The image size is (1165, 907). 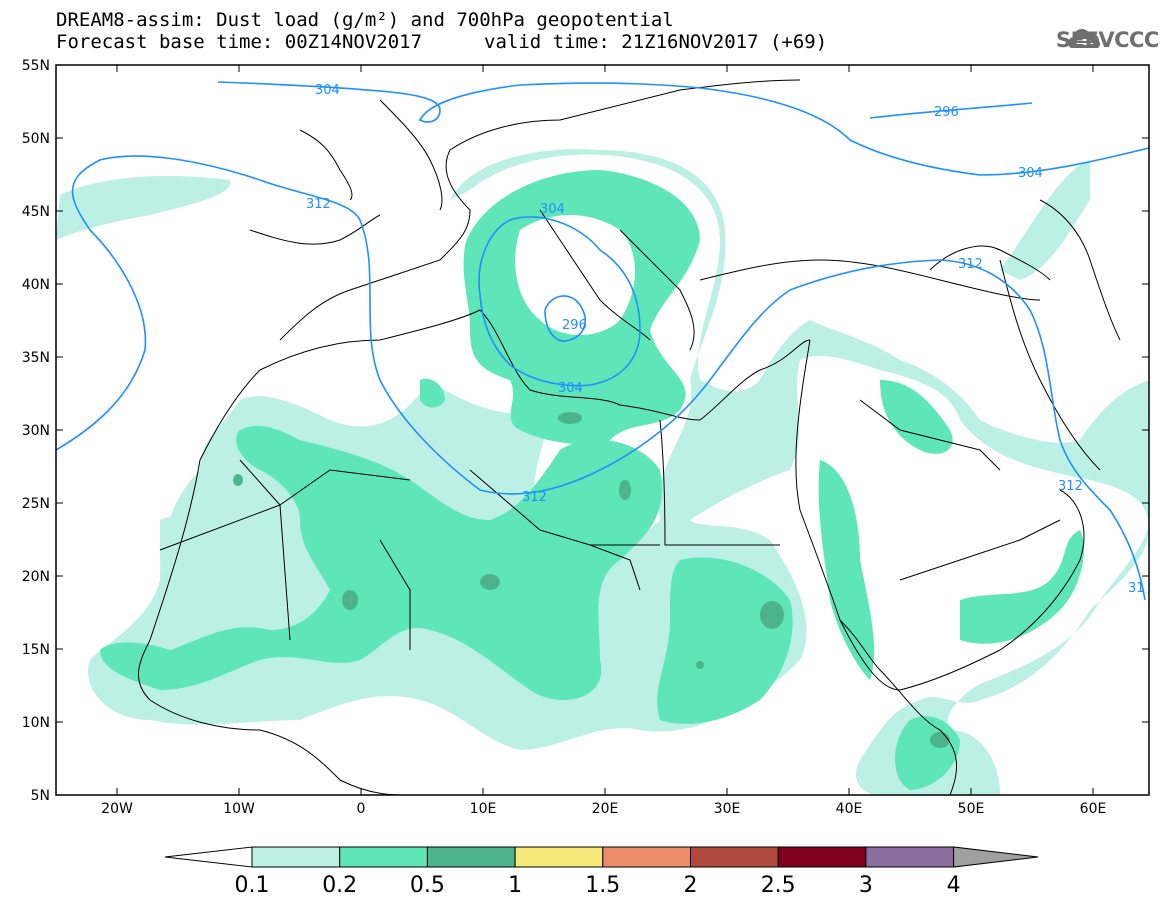 What do you see at coordinates (36, 139) in the screenshot?
I see `lat-label: 50N` at bounding box center [36, 139].